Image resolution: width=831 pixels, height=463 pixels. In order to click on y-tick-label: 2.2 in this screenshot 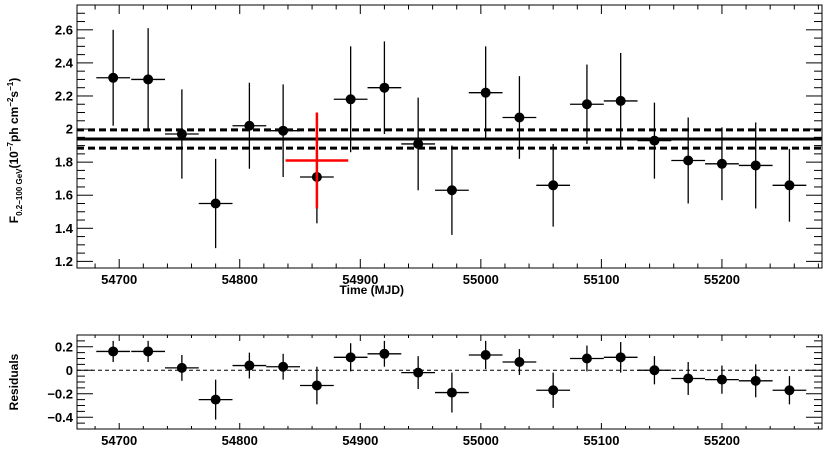, I will do `click(64, 95)`.